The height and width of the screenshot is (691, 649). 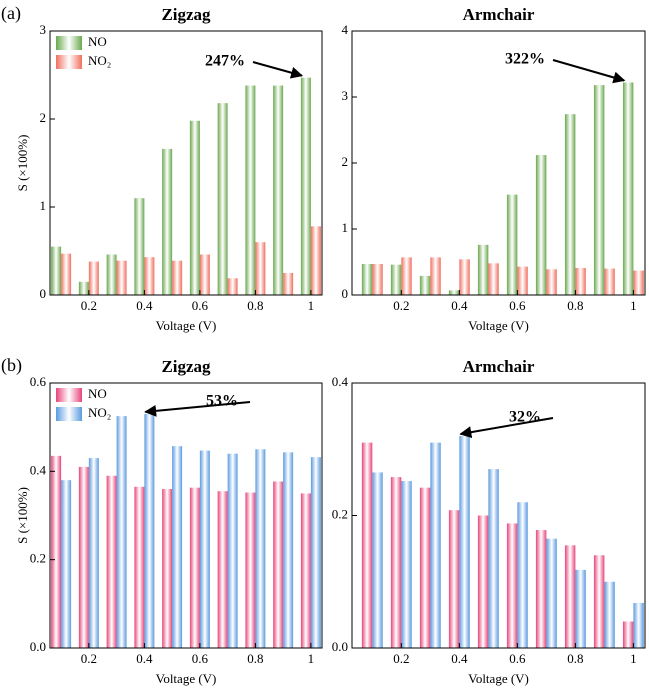 What do you see at coordinates (340, 646) in the screenshot?
I see `y-tick-label: 0.0` at bounding box center [340, 646].